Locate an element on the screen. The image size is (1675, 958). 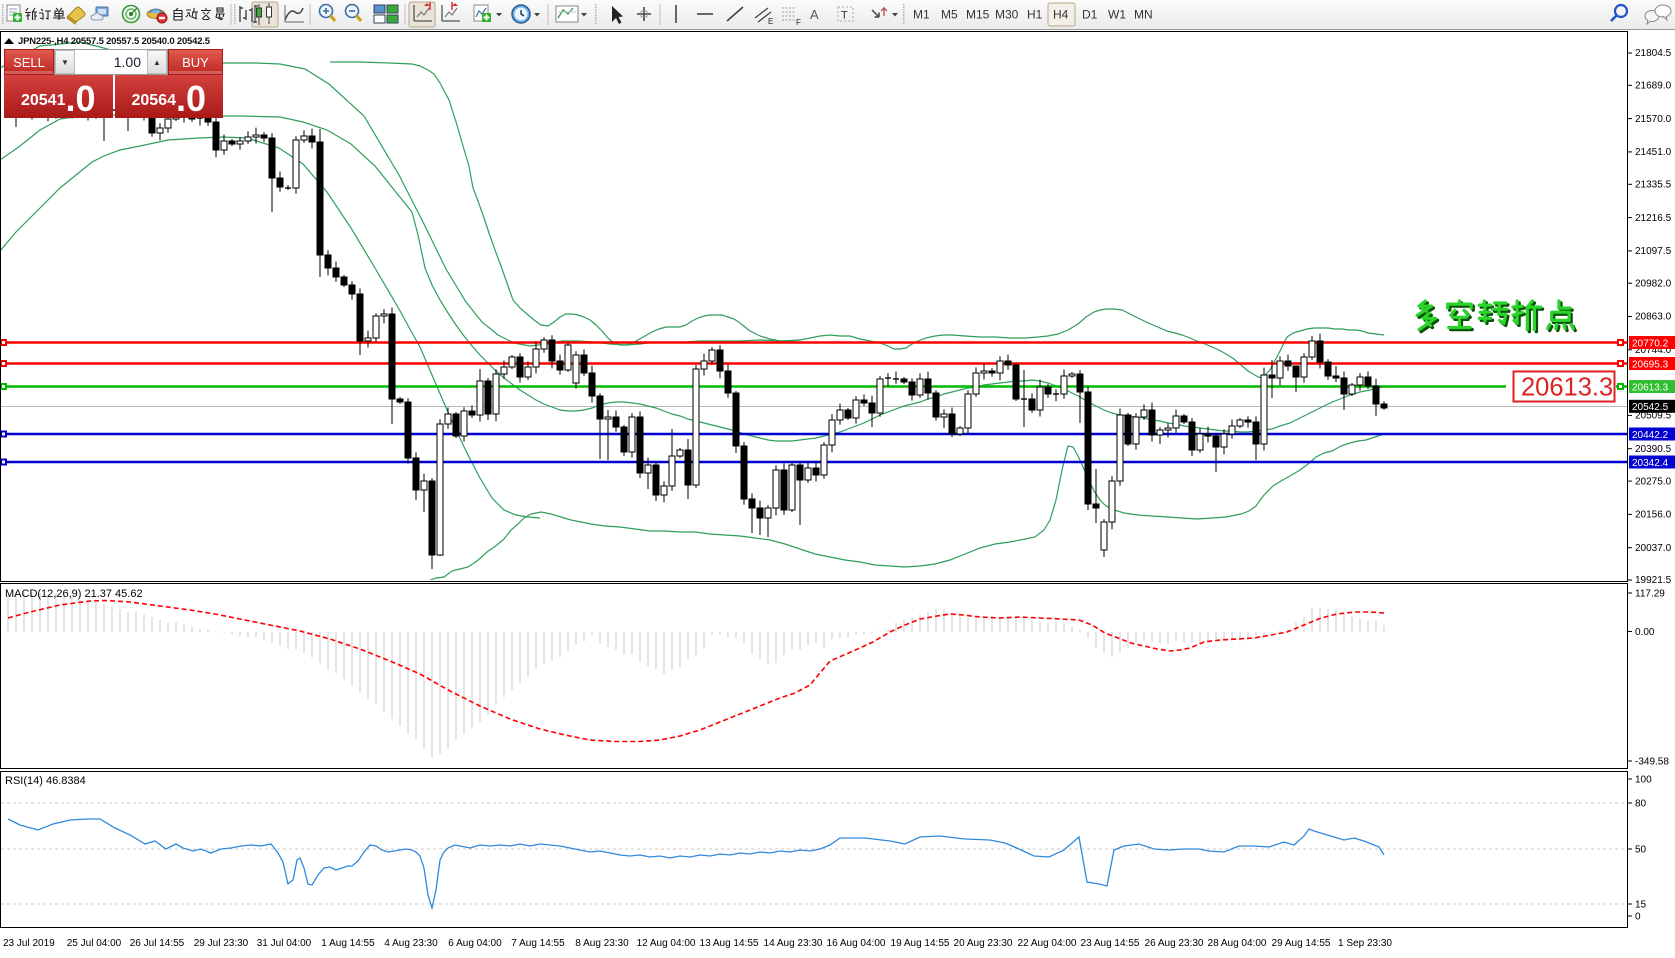
svg-text: 21335.5 is located at coordinates (1653, 185).